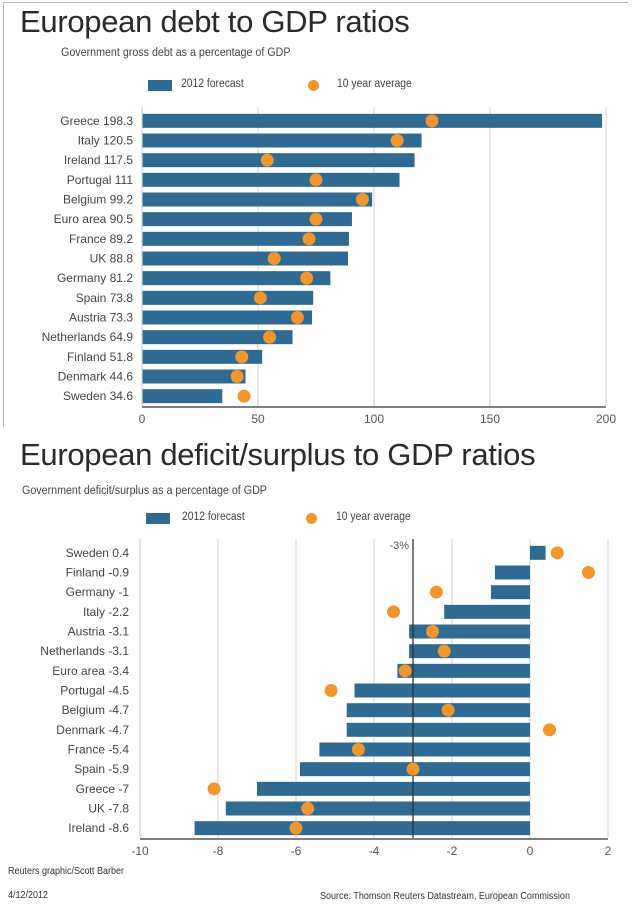 Image resolution: width=640 pixels, height=910 pixels. Describe the element at coordinates (94, 219) in the screenshot. I see `category-label: Euro area 90.5` at that location.